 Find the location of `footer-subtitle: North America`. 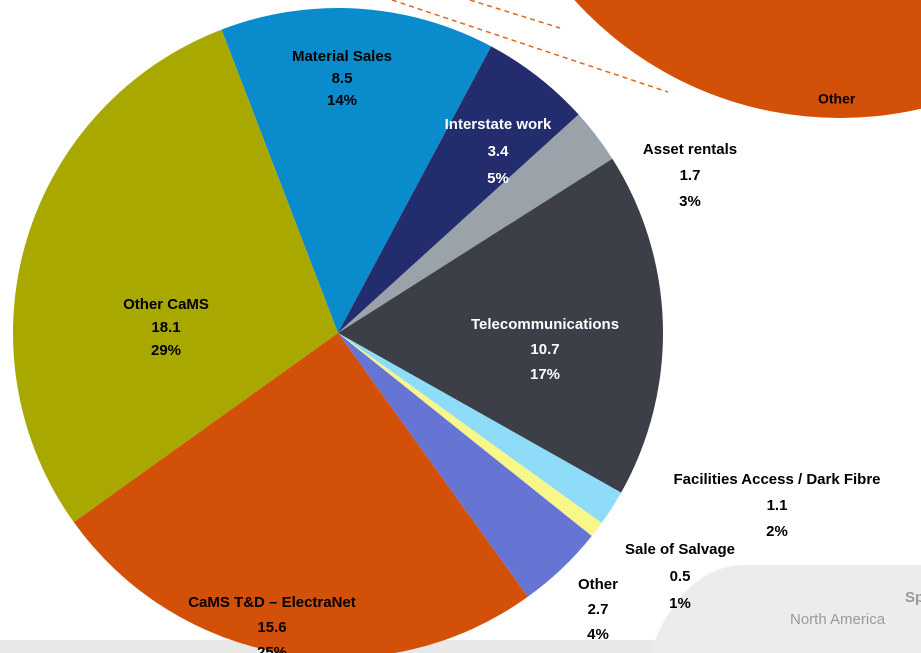

footer-subtitle: North America is located at coordinates (838, 619).